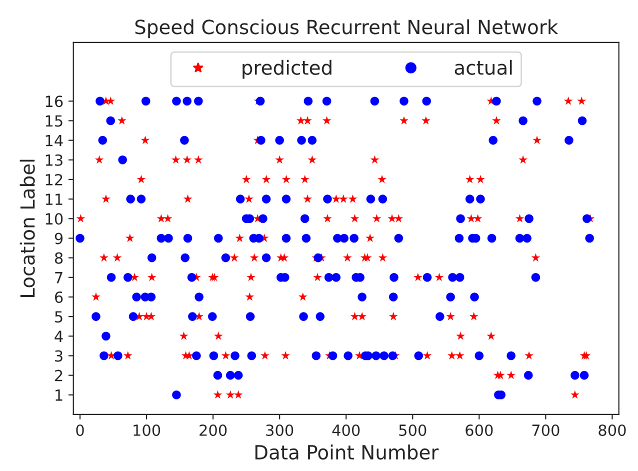 The width and height of the screenshot is (638, 471). Describe the element at coordinates (58, 356) in the screenshot. I see `y-tick-label: 3` at that location.